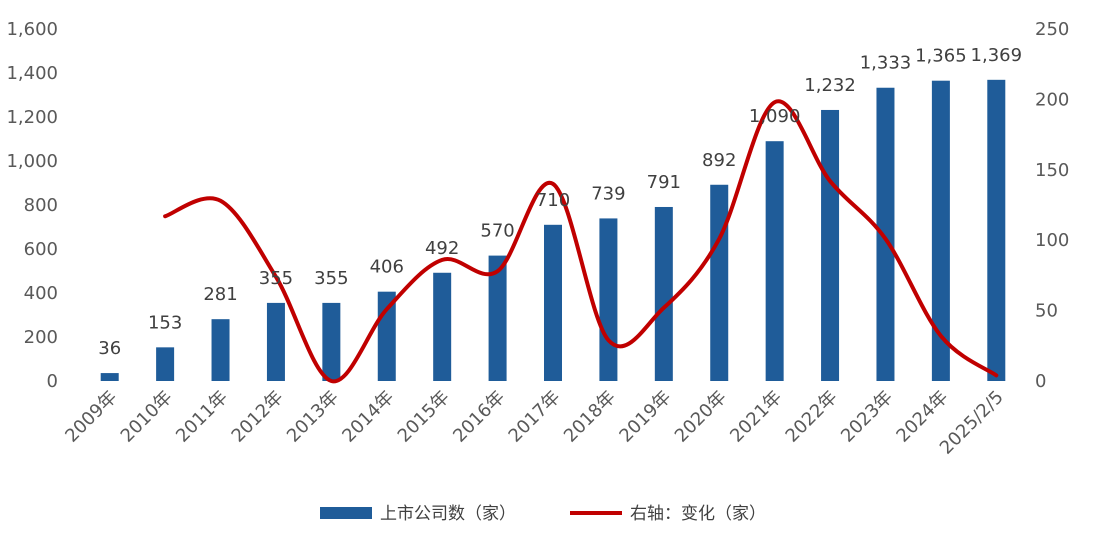 The width and height of the screenshot is (1094, 541). Describe the element at coordinates (32, 29) in the screenshot. I see `left-axis-tick-label: 1,600` at that location.